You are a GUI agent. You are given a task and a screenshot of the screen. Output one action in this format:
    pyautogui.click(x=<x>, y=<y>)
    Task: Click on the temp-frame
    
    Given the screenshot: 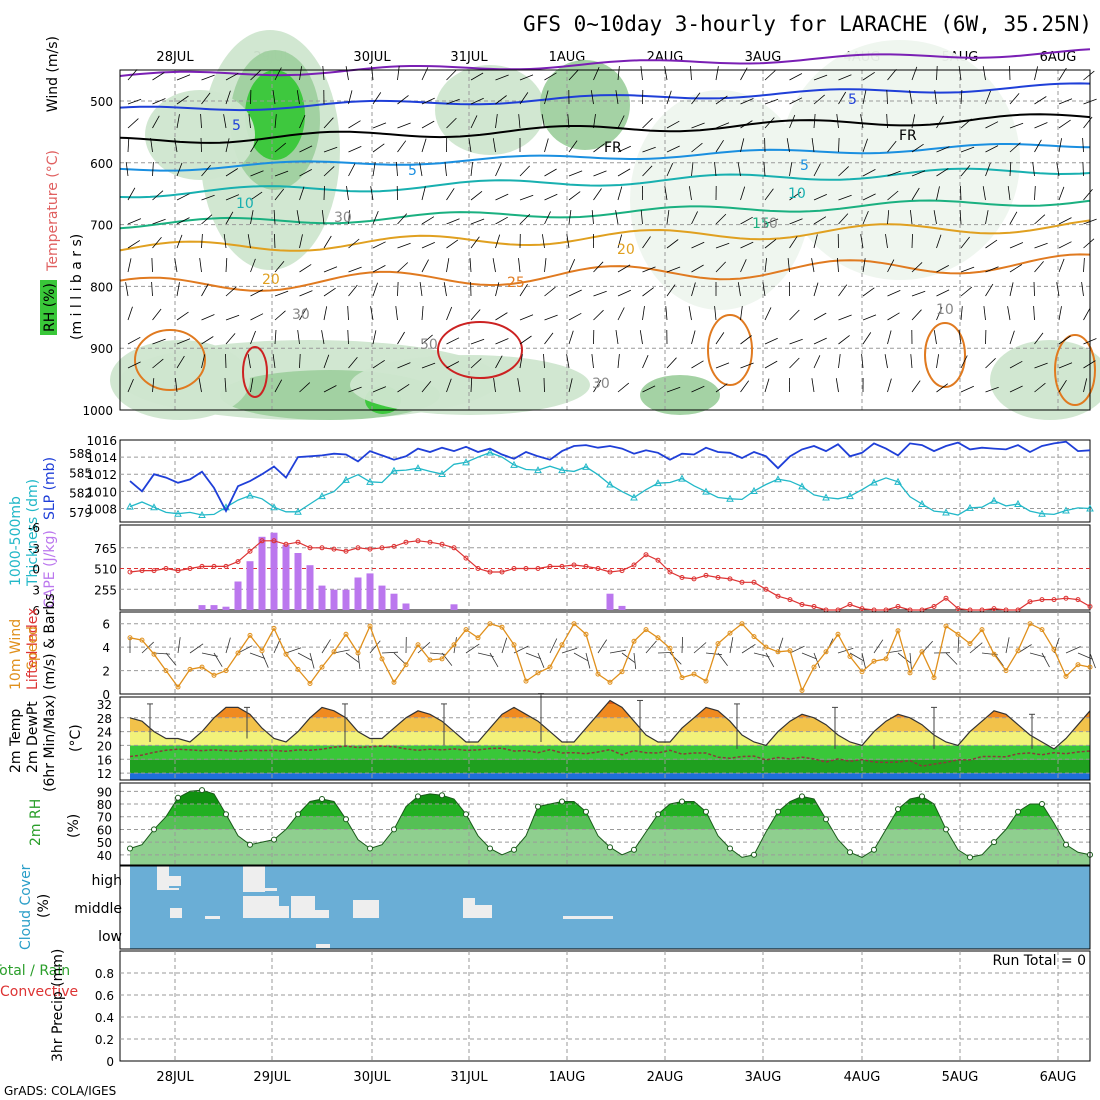 What is the action you would take?
    pyautogui.click(x=605, y=738)
    